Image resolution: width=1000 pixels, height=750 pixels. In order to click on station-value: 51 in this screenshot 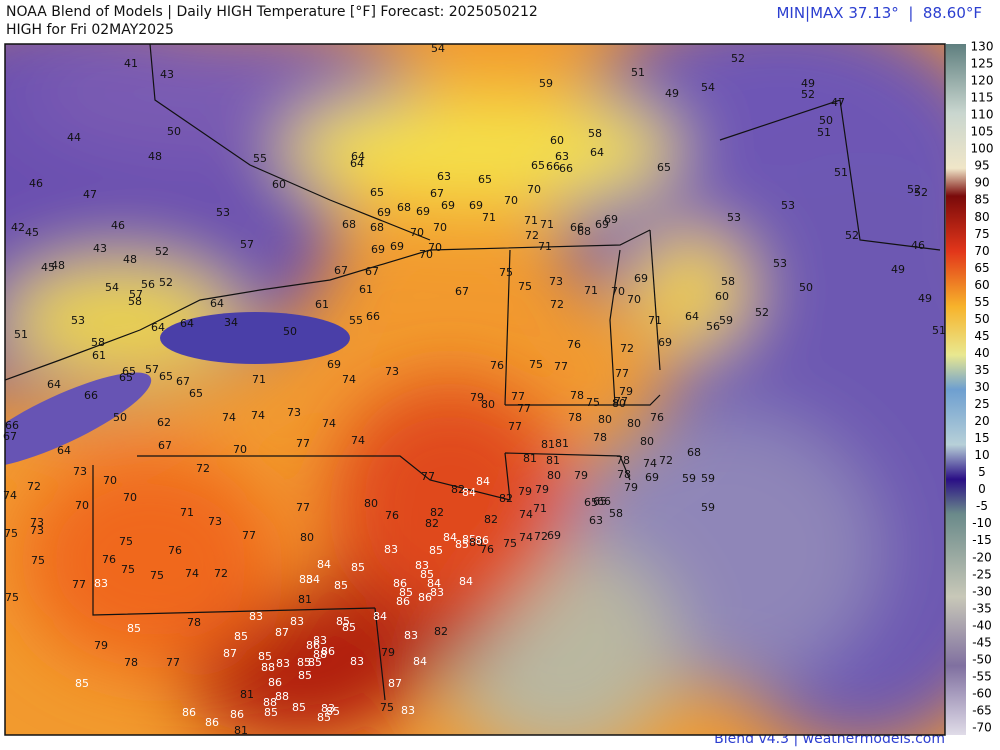, I will do `click(824, 132)`.